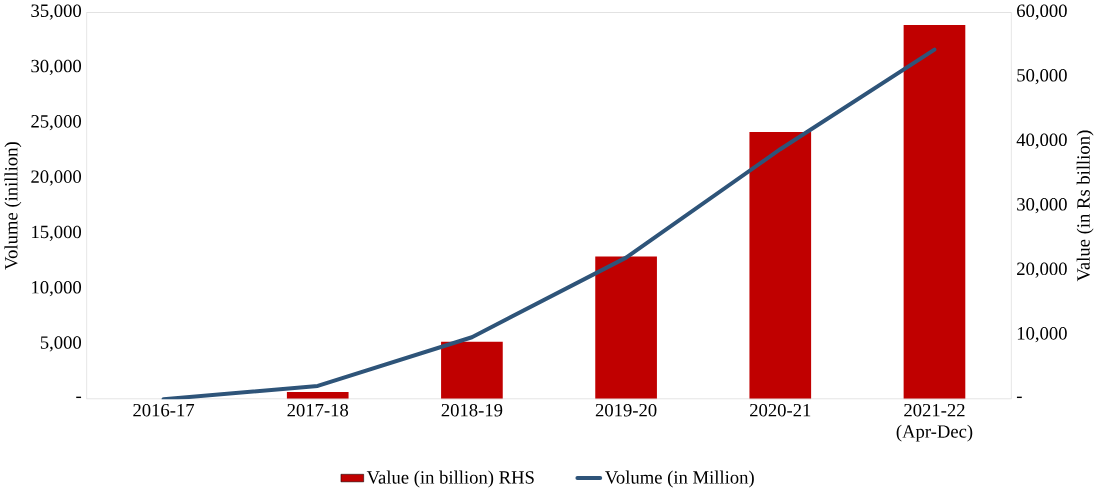 This screenshot has width=1098, height=491. Describe the element at coordinates (472, 410) in the screenshot. I see `x-tick-label: 2018-19` at that location.